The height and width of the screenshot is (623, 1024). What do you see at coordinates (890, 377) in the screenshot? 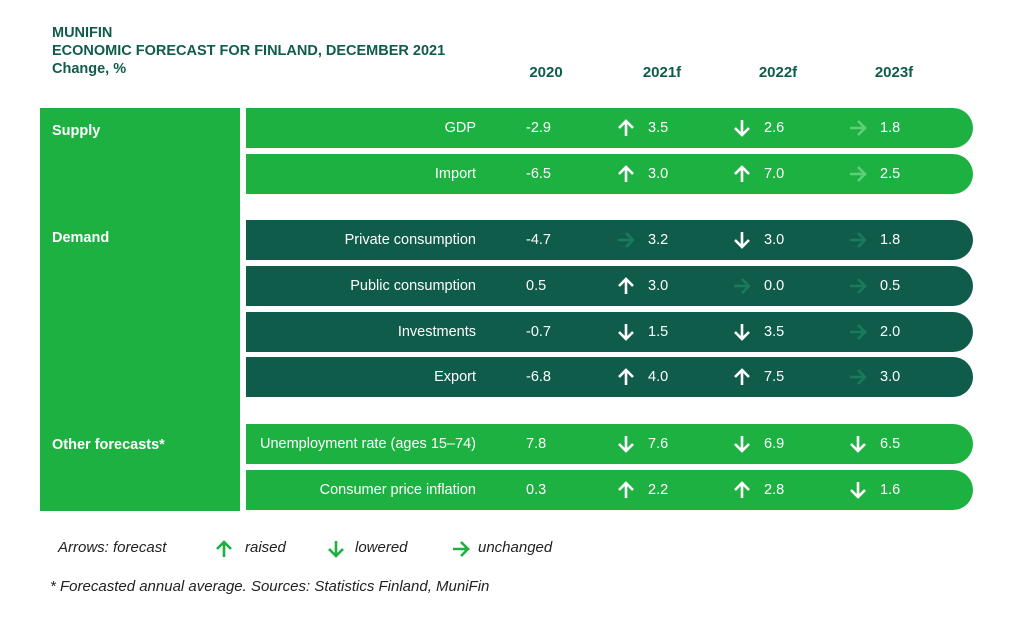
I see `value-2023f: 3.0` at bounding box center [890, 377].